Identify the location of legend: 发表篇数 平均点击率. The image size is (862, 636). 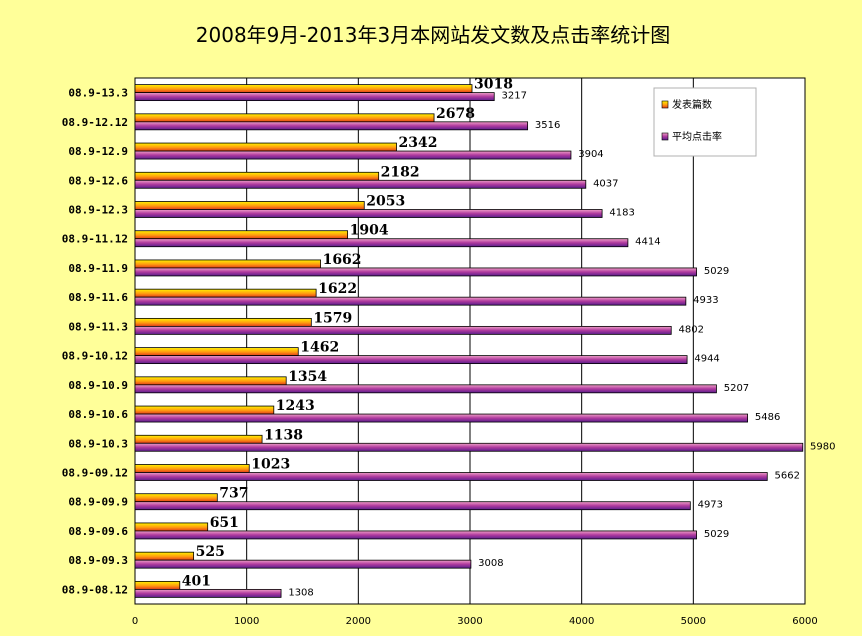
(705, 122).